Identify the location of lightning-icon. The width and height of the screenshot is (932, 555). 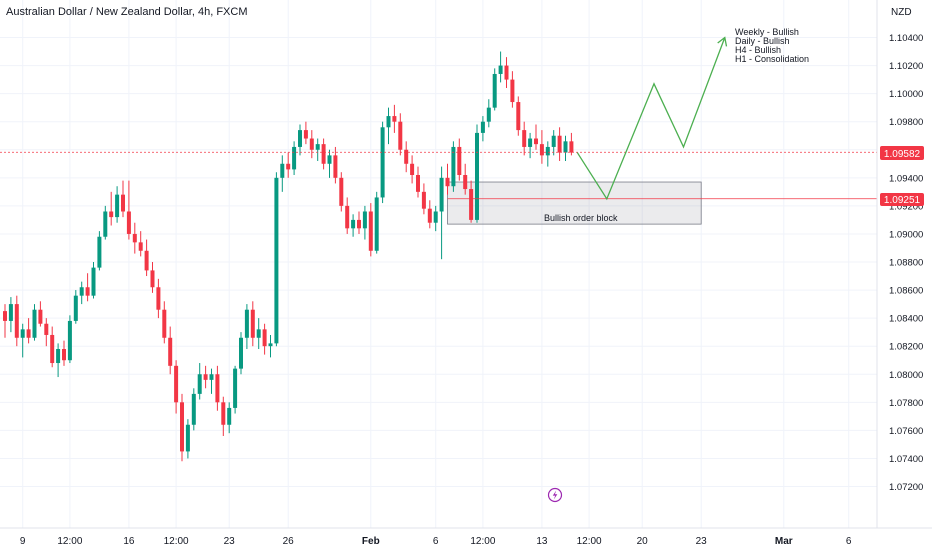
(555, 495).